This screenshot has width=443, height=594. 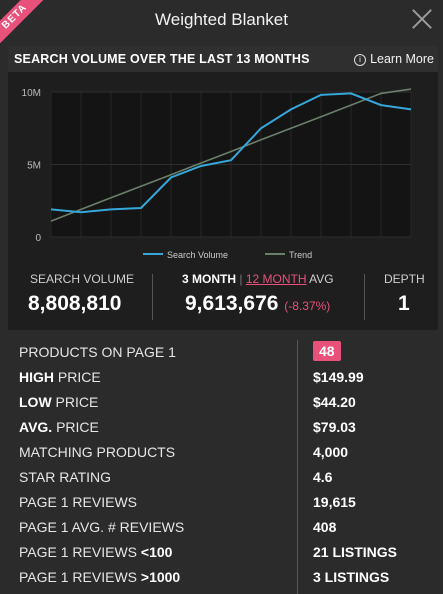 What do you see at coordinates (34, 166) in the screenshot?
I see `y-tick-label: 5M` at bounding box center [34, 166].